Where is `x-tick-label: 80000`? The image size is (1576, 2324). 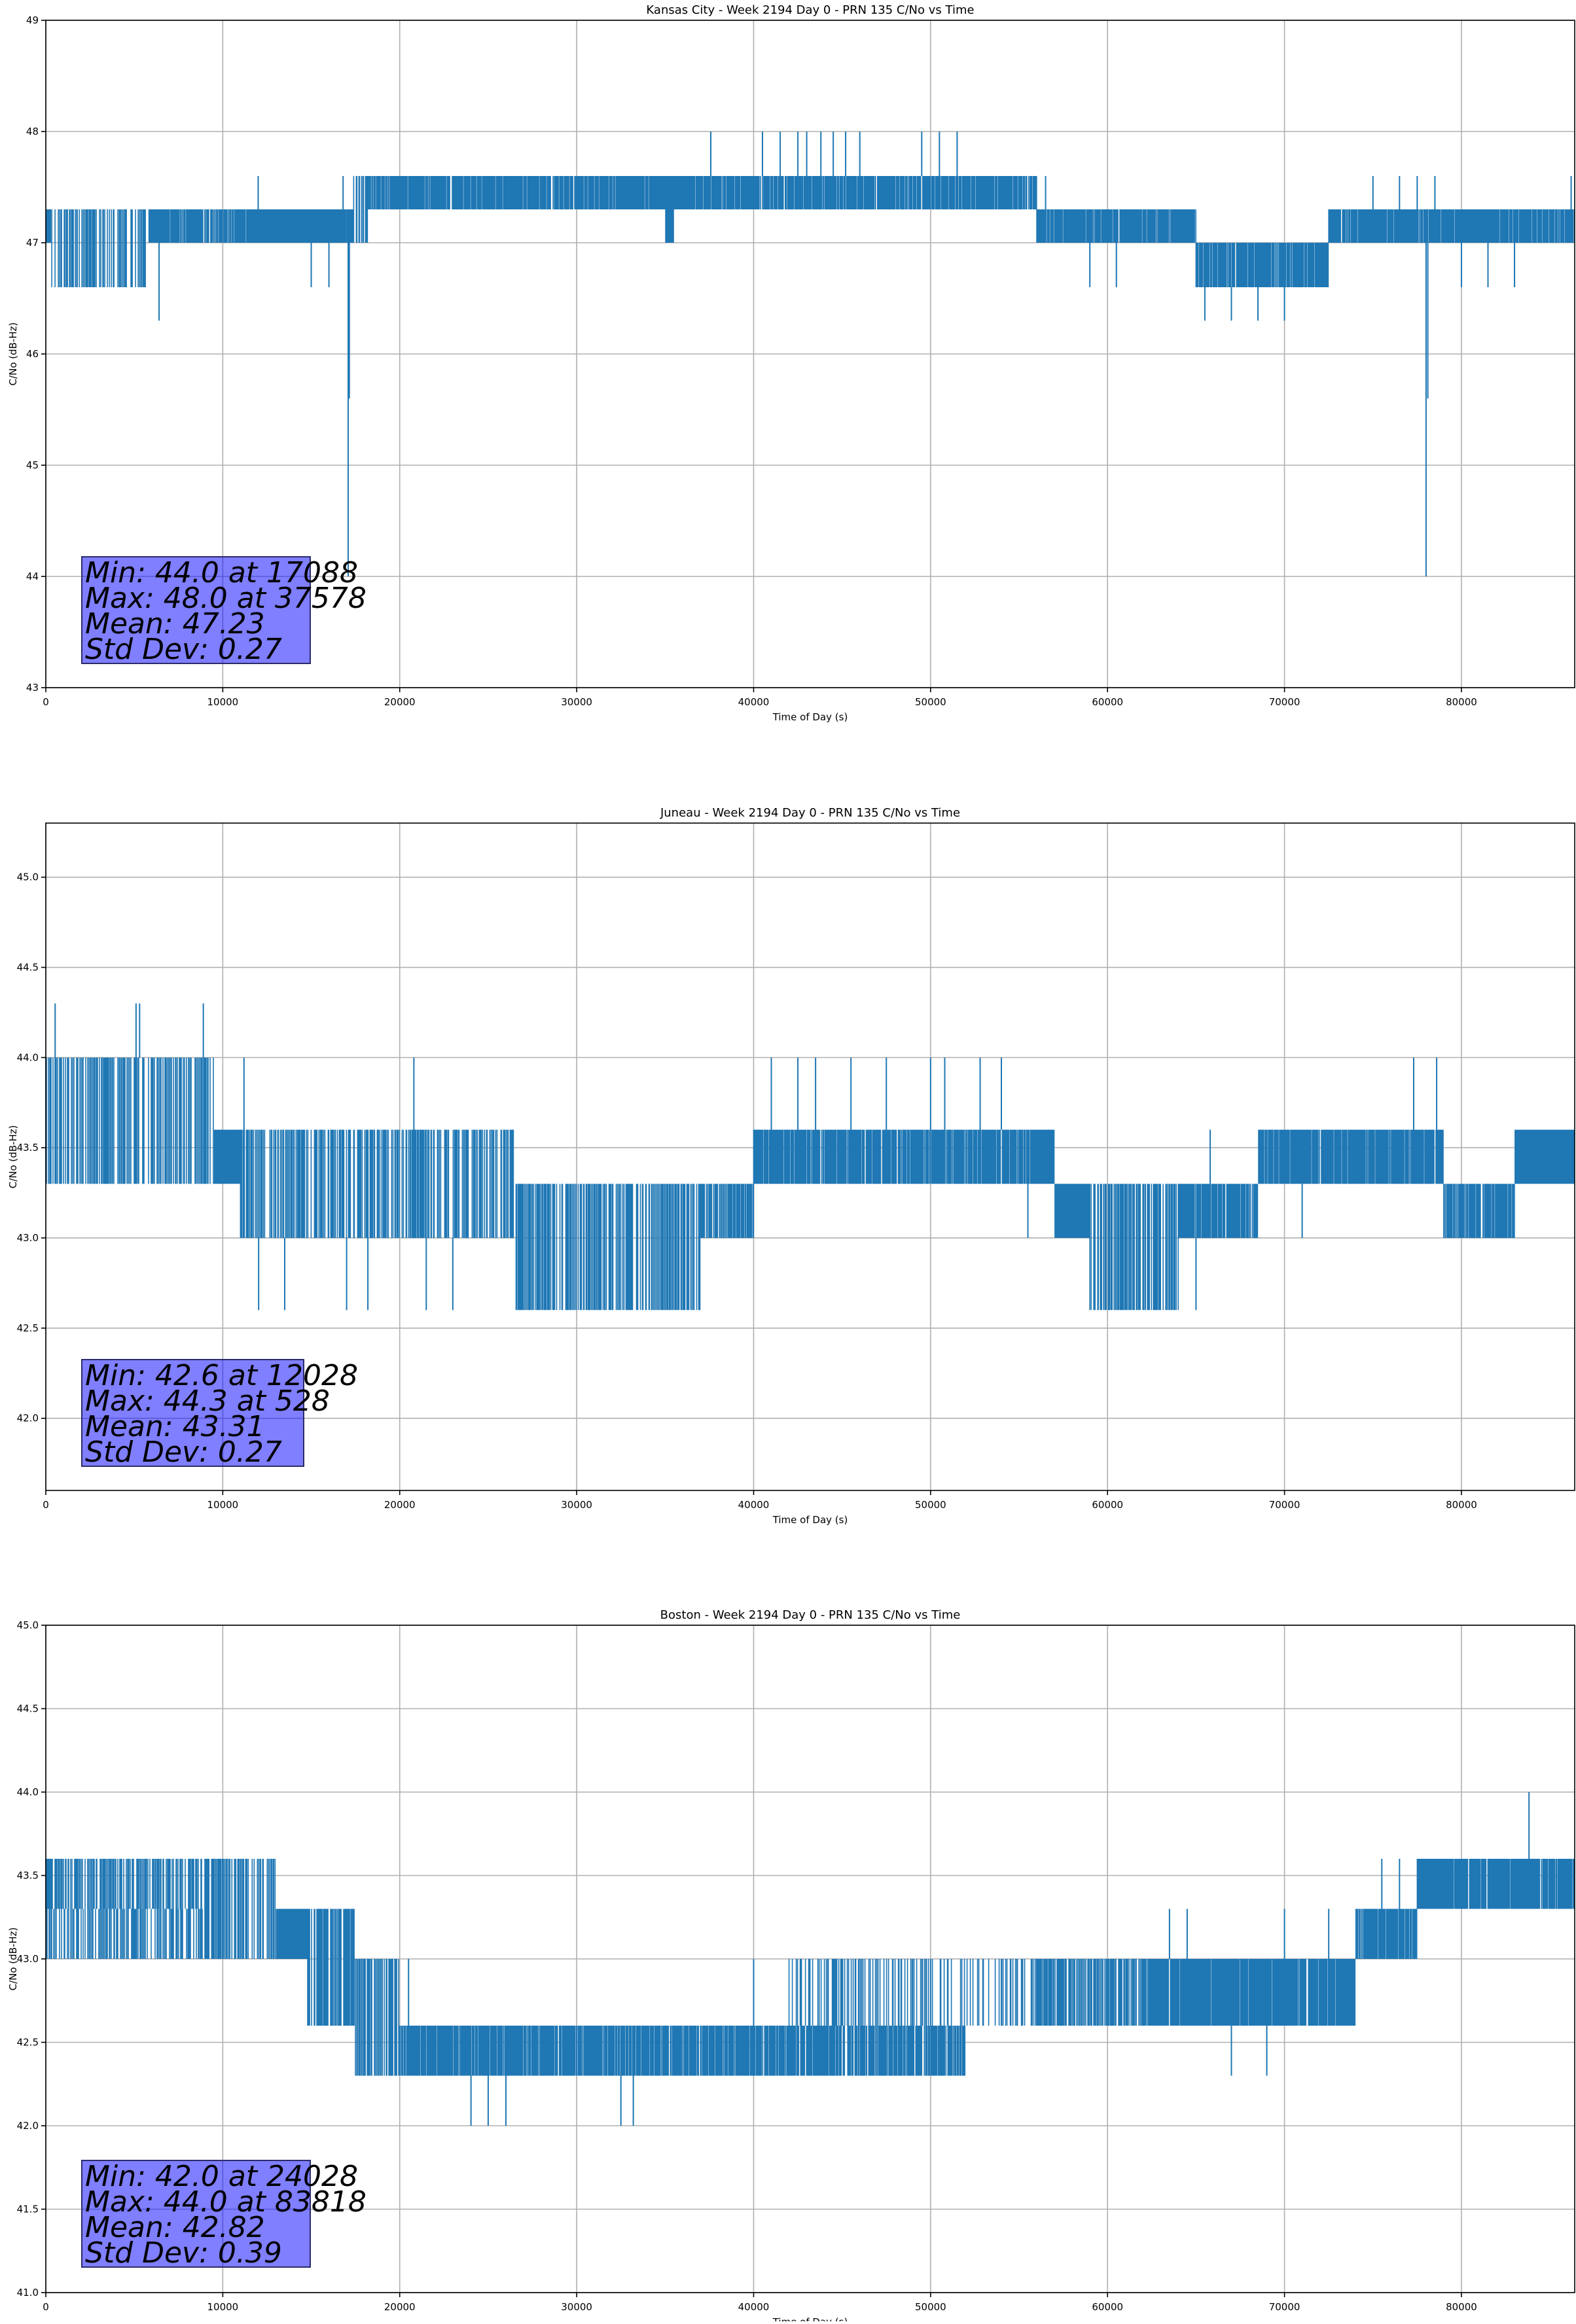
x-tick-label: 80000 is located at coordinates (1461, 702).